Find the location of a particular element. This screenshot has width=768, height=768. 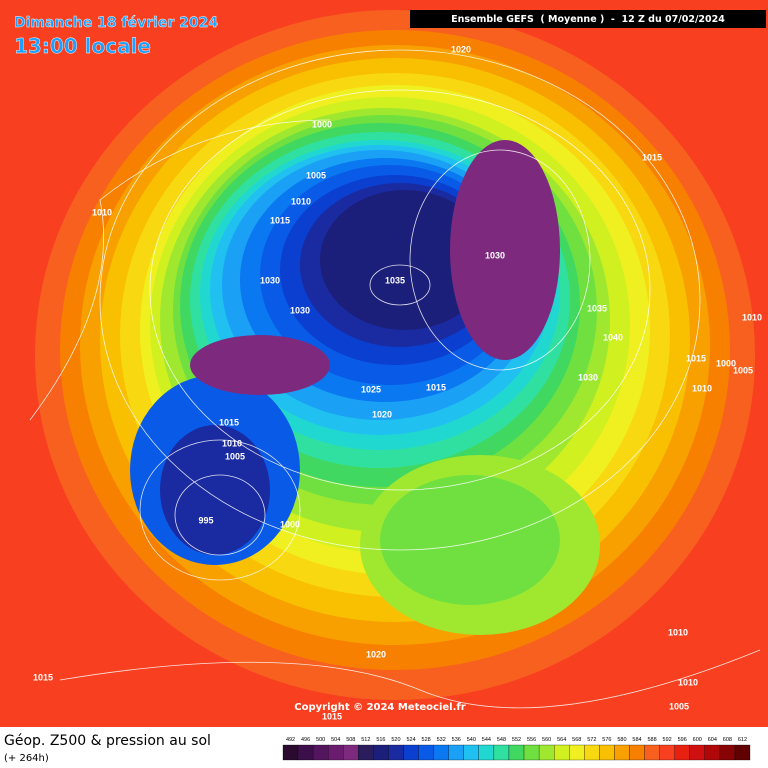

legend-label: 512 is located at coordinates (365, 740).